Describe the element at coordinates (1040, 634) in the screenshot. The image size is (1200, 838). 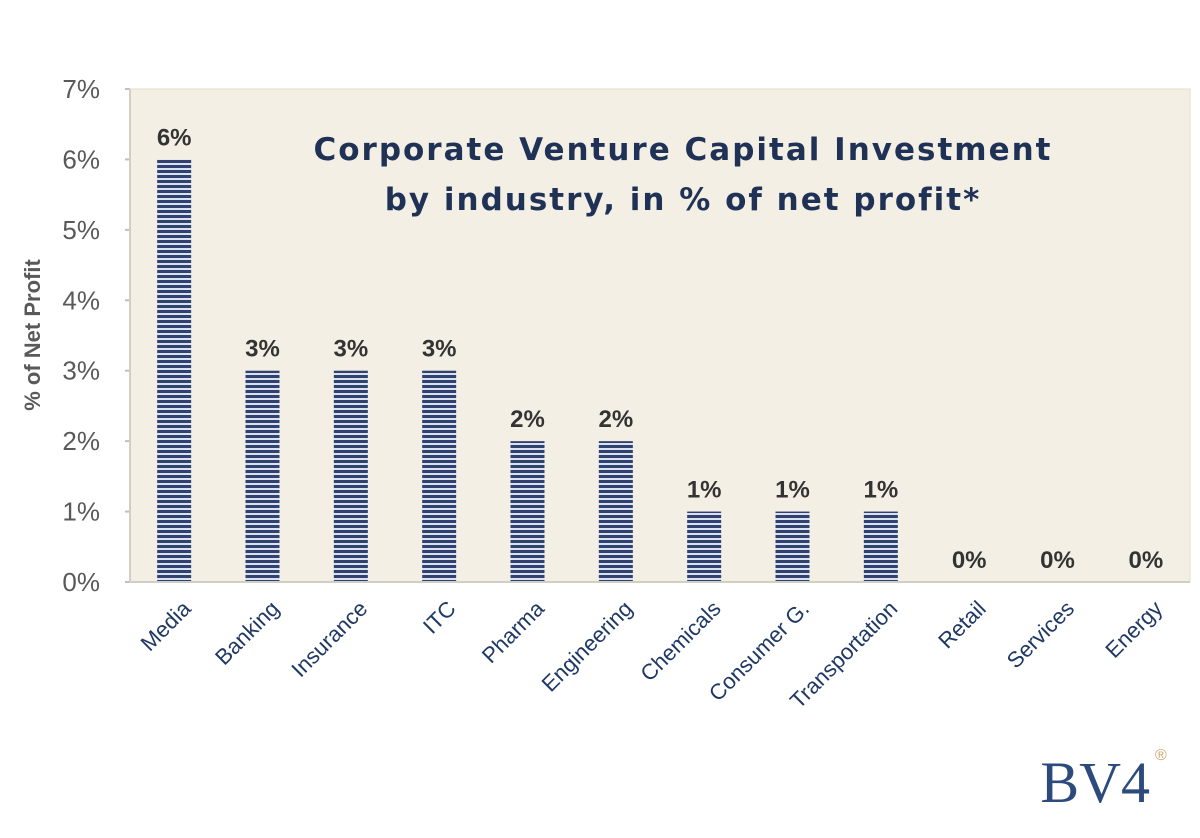
I see `x-tick-label: Services` at that location.